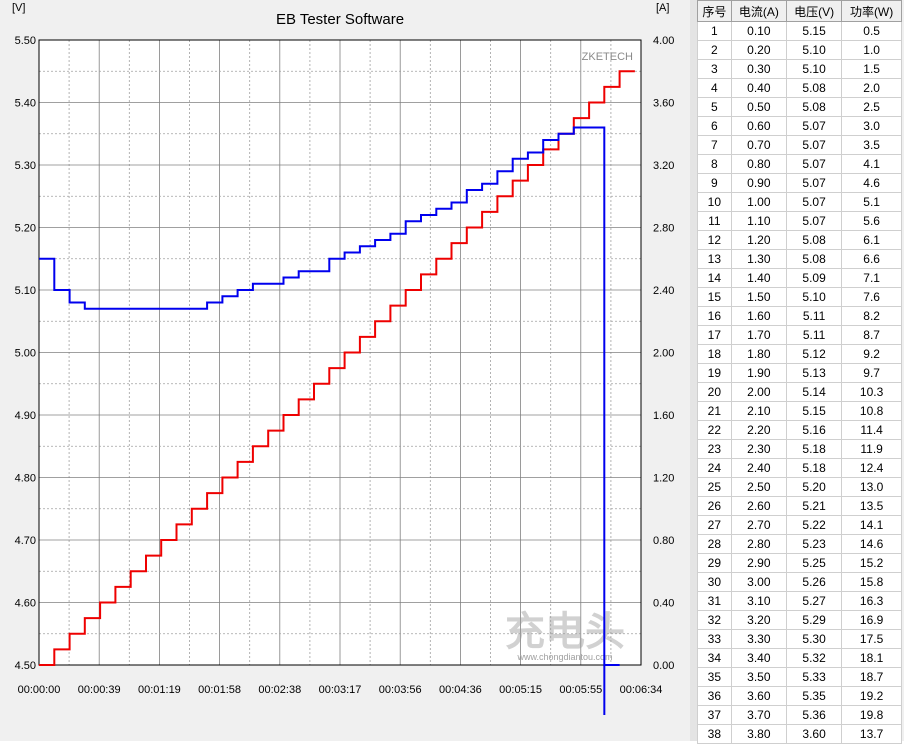 Image resolution: width=904 pixels, height=744 pixels. I want to click on table-header-cell: 序号, so click(714, 11).